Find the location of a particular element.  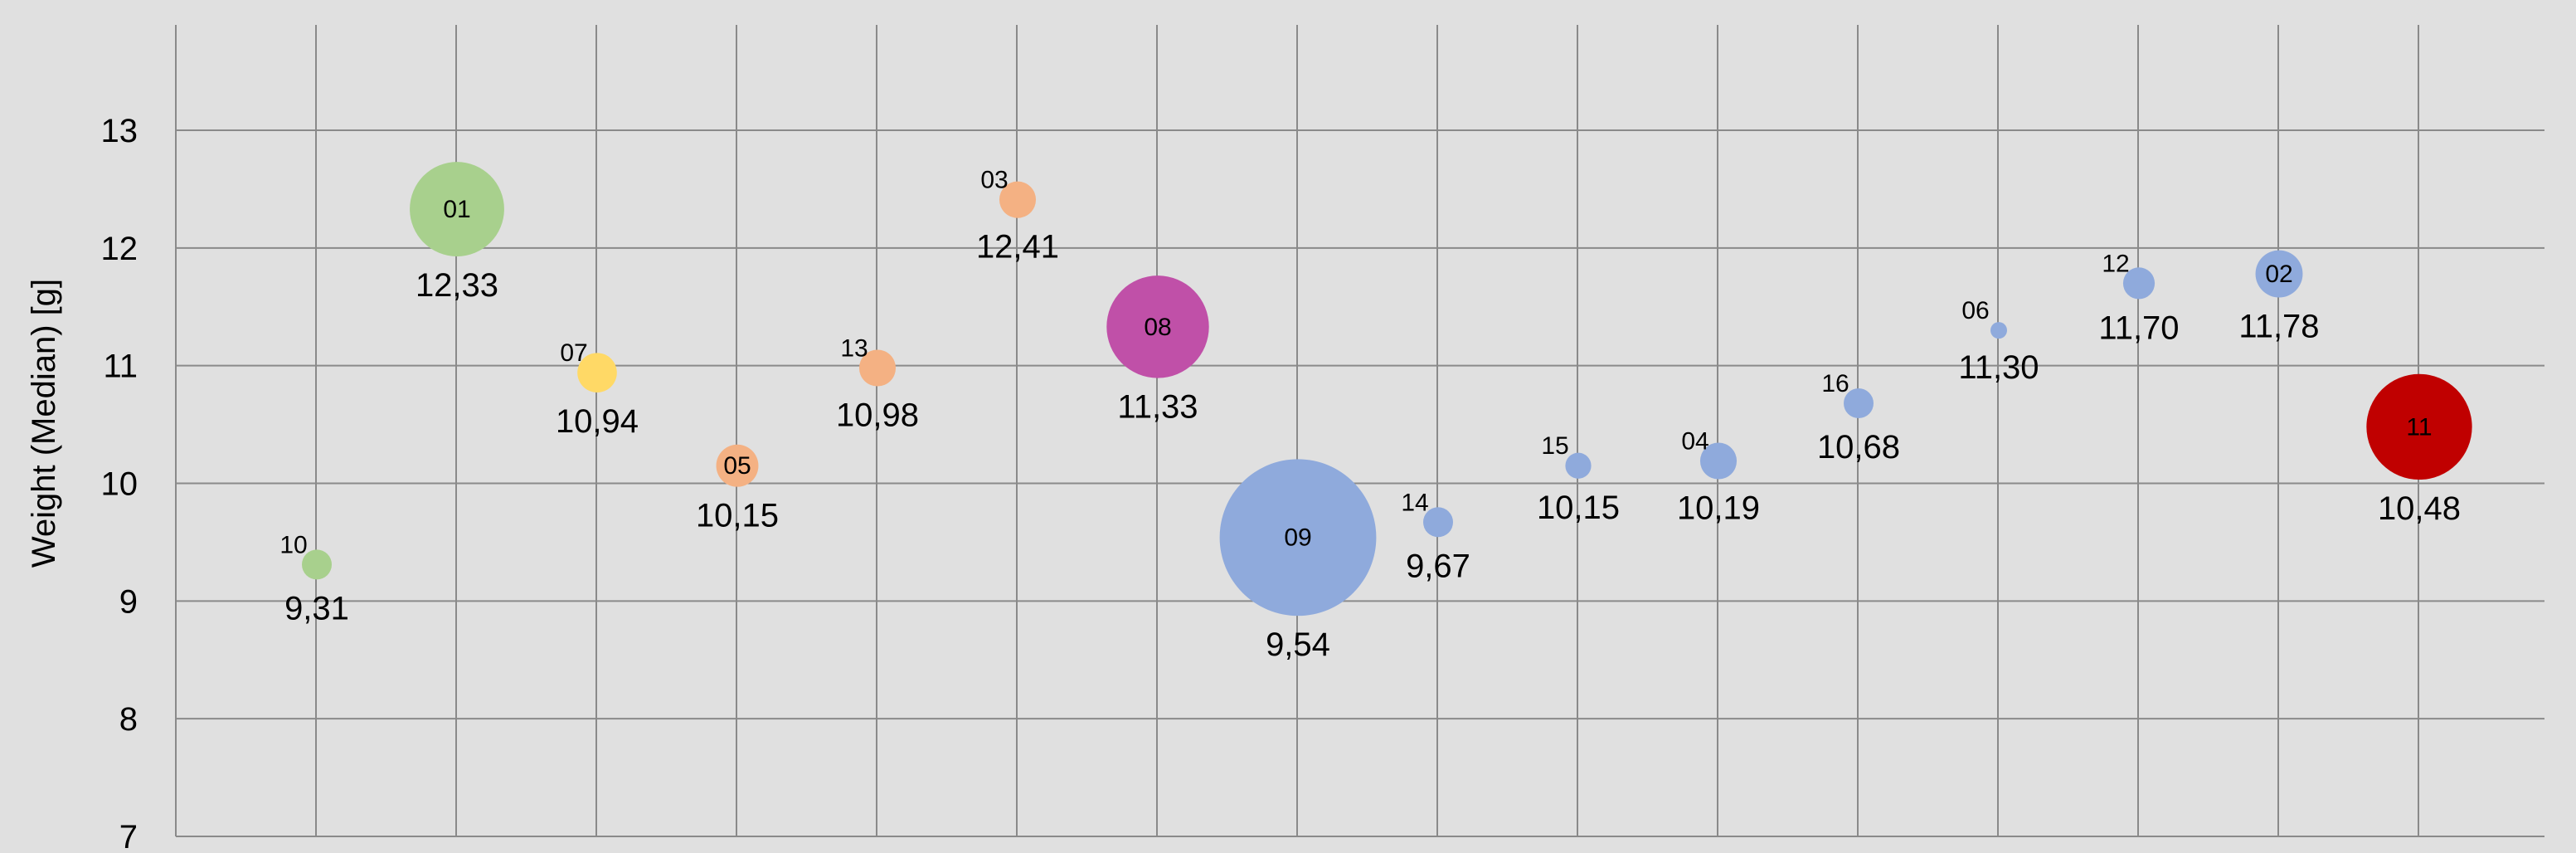

bubble-value-label: 11,30 is located at coordinates (1999, 367).